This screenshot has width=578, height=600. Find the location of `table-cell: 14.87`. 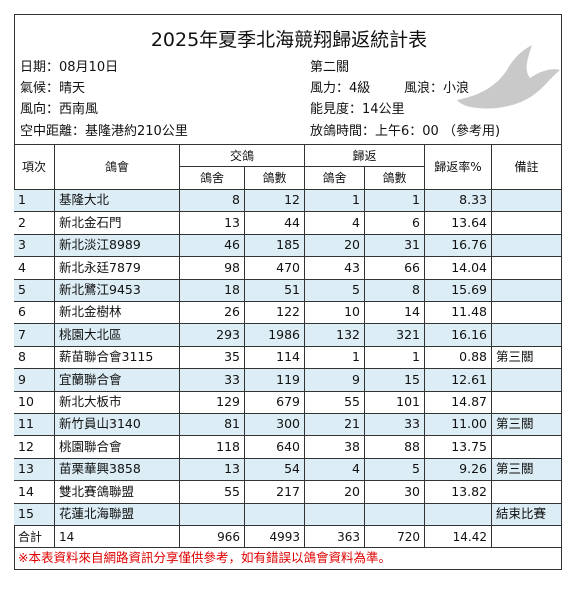

table-cell: 14.87 is located at coordinates (458, 402).